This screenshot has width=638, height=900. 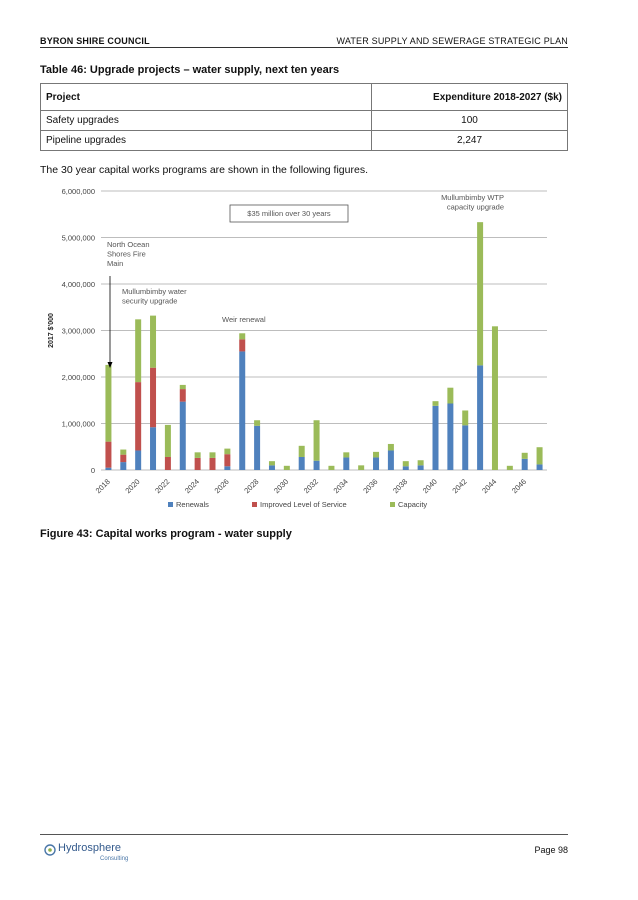 I want to click on column-header-project: Project, so click(x=206, y=97).